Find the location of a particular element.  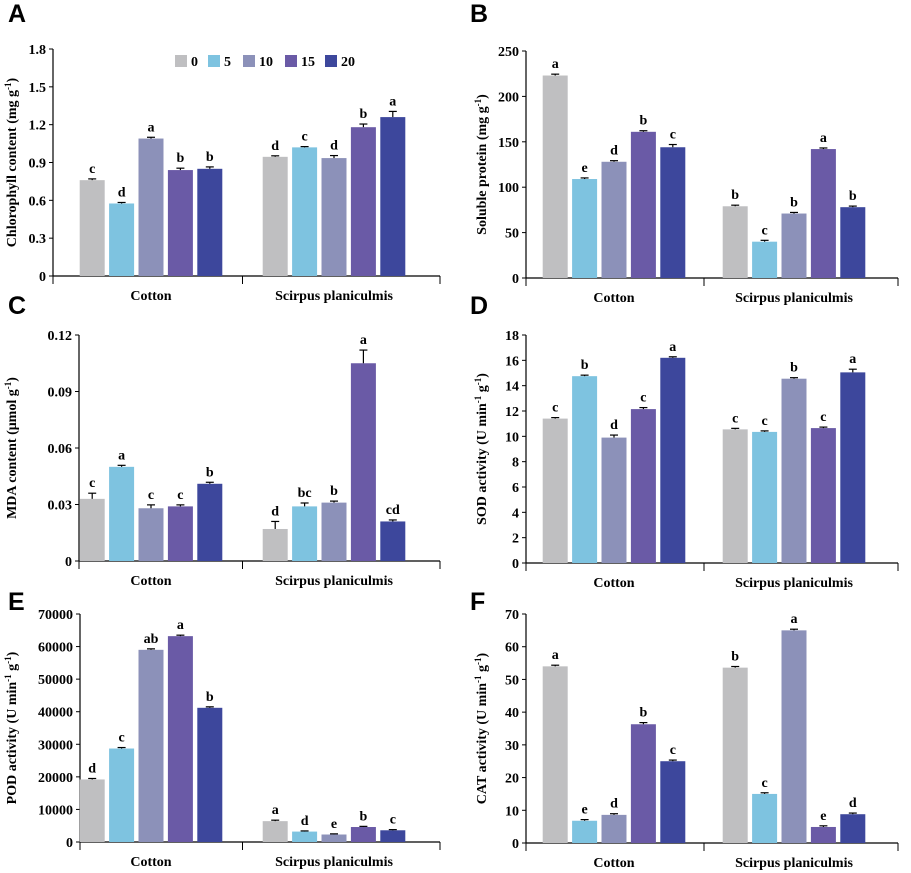

y-tick-label: 1.5 is located at coordinates (38, 88).